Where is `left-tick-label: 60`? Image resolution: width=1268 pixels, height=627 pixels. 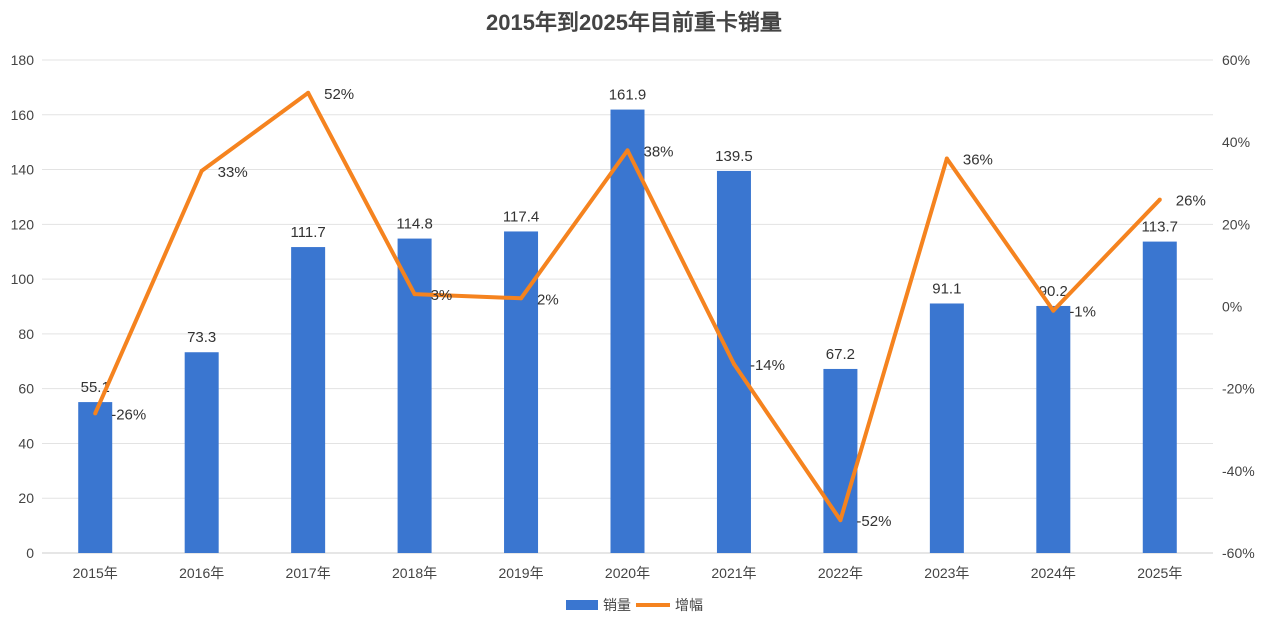
left-tick-label: 60 is located at coordinates (26, 389).